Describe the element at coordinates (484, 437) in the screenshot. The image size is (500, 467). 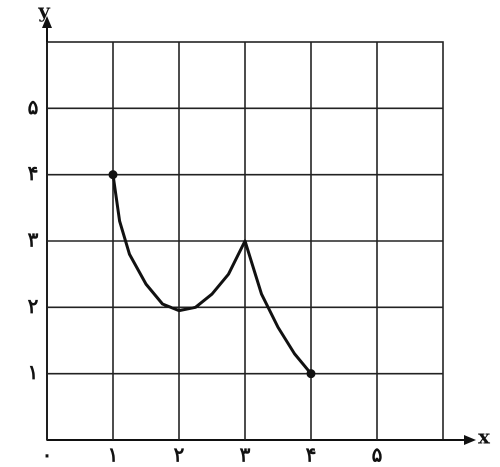
I see `x-axis-label: x` at that location.